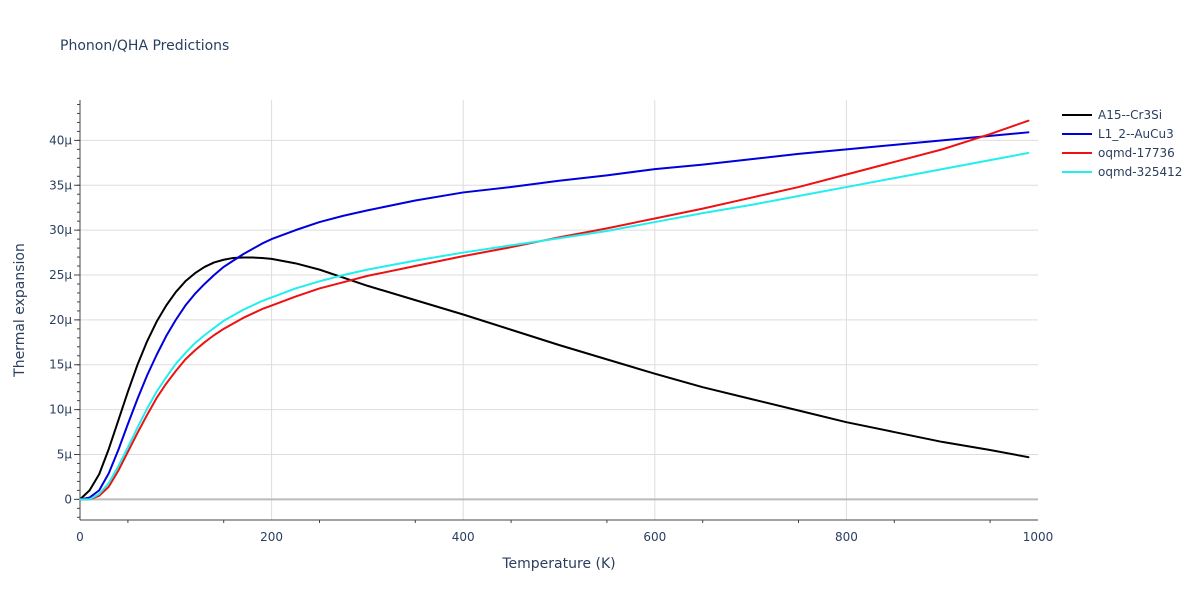 This screenshot has height=600, width=1200. I want to click on y-tick-label: 25μ, so click(60, 275).